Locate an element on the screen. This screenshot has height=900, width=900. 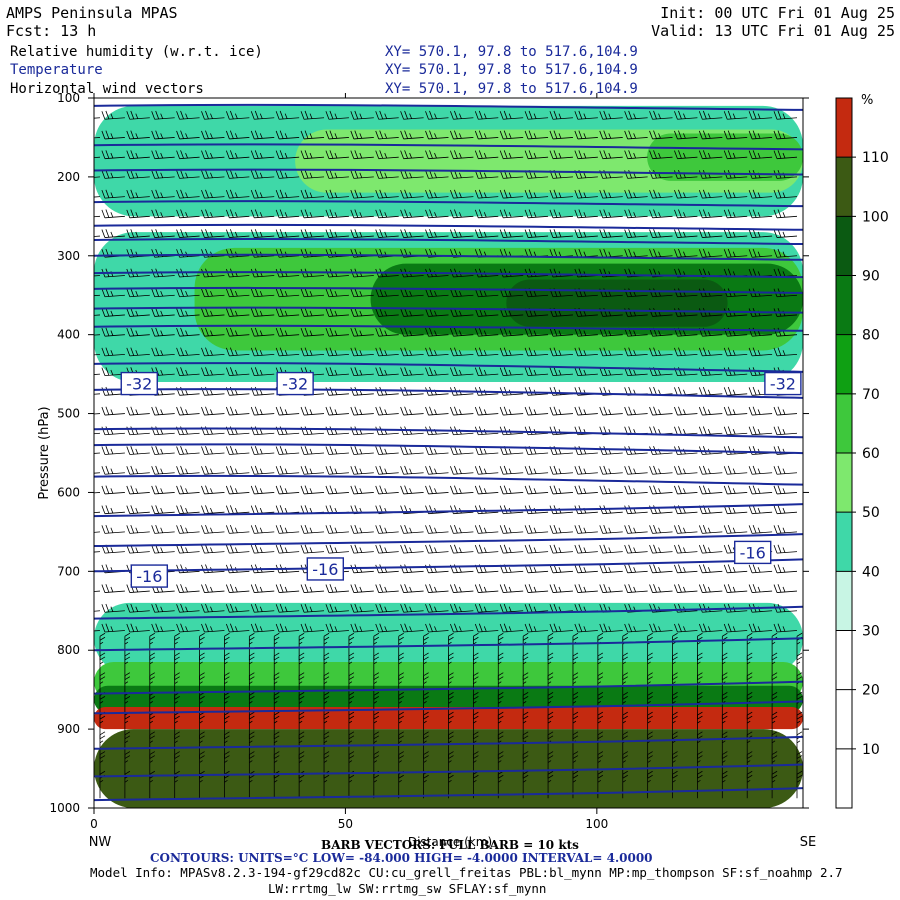
isotherm-label: -32 is located at coordinates (295, 383).